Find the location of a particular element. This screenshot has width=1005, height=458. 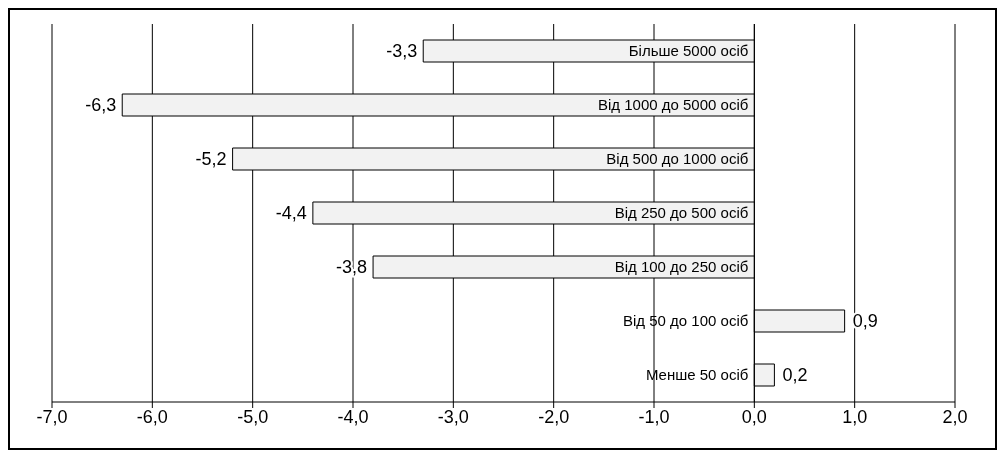

x-tick-label: 1,0 is located at coordinates (855, 416).